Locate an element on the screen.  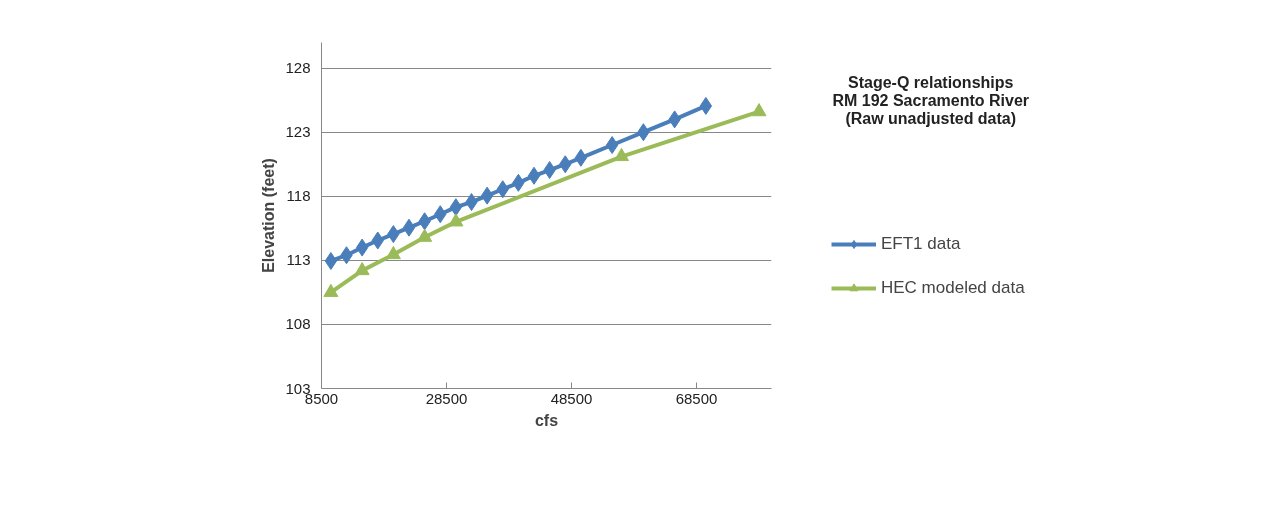
y-tick-label: 118 is located at coordinates (298, 196).